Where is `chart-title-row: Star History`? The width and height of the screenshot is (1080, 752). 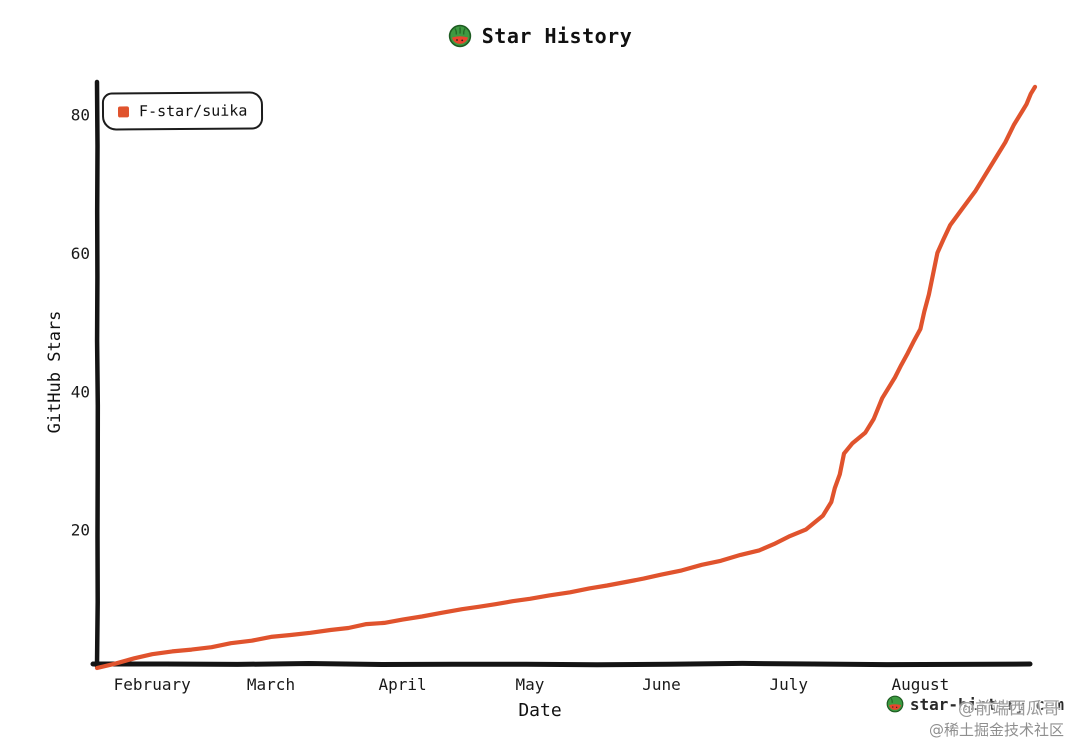 chart-title-row: Star History is located at coordinates (540, 36).